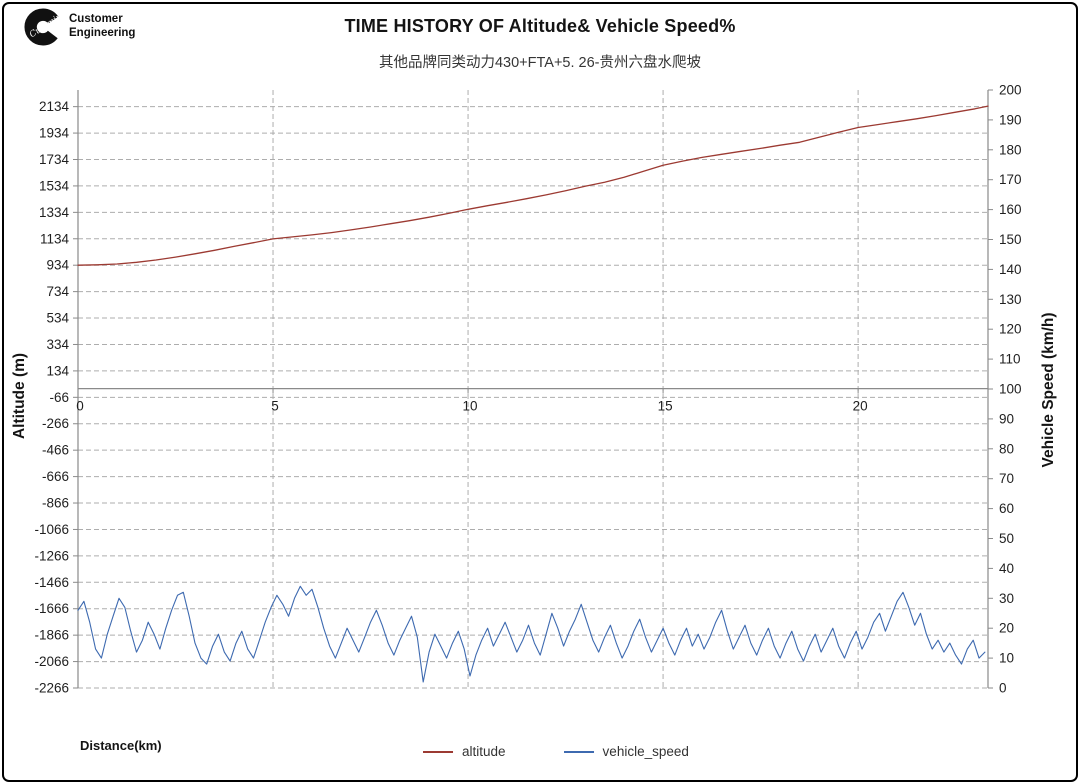 The image size is (1080, 784). I want to click on tick-label: 1934, so click(54, 133).